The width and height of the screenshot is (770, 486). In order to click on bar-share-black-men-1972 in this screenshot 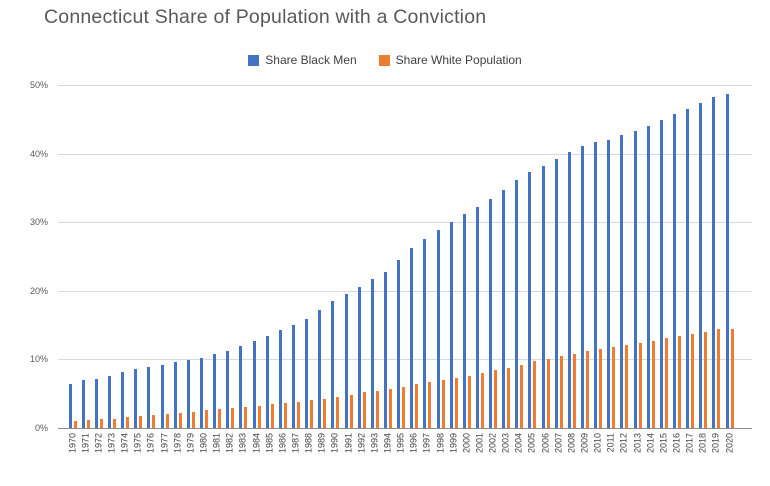, I will do `click(96, 403)`.